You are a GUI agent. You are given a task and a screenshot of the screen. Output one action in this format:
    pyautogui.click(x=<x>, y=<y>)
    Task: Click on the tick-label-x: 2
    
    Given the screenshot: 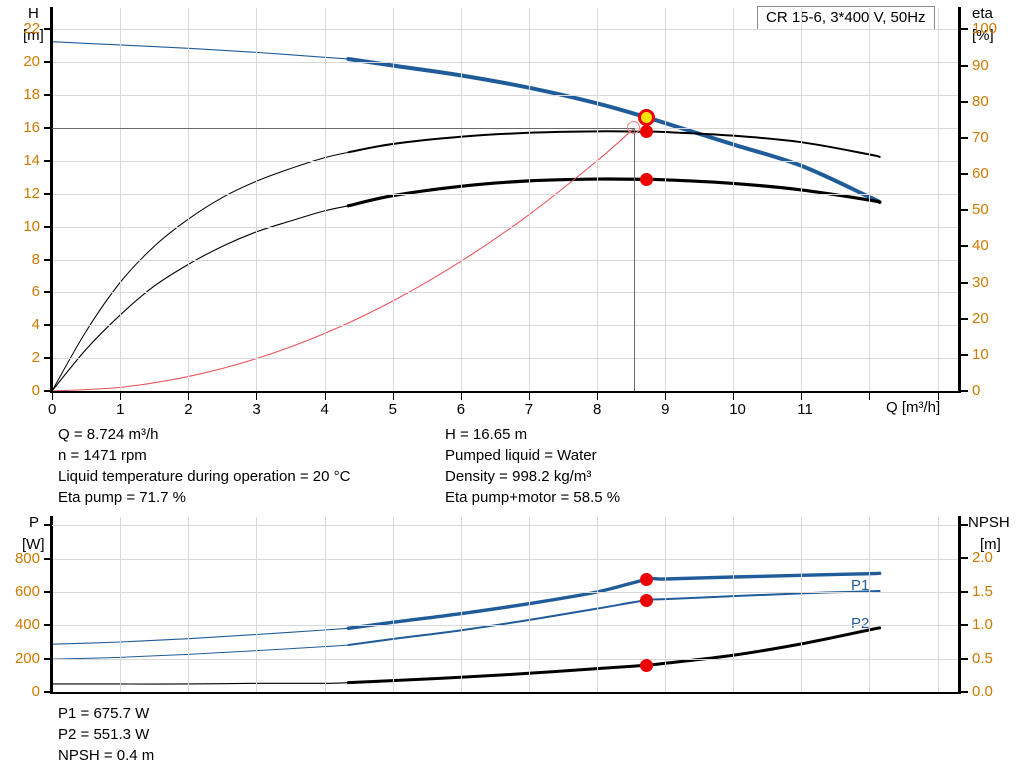 What is the action you would take?
    pyautogui.click(x=188, y=409)
    